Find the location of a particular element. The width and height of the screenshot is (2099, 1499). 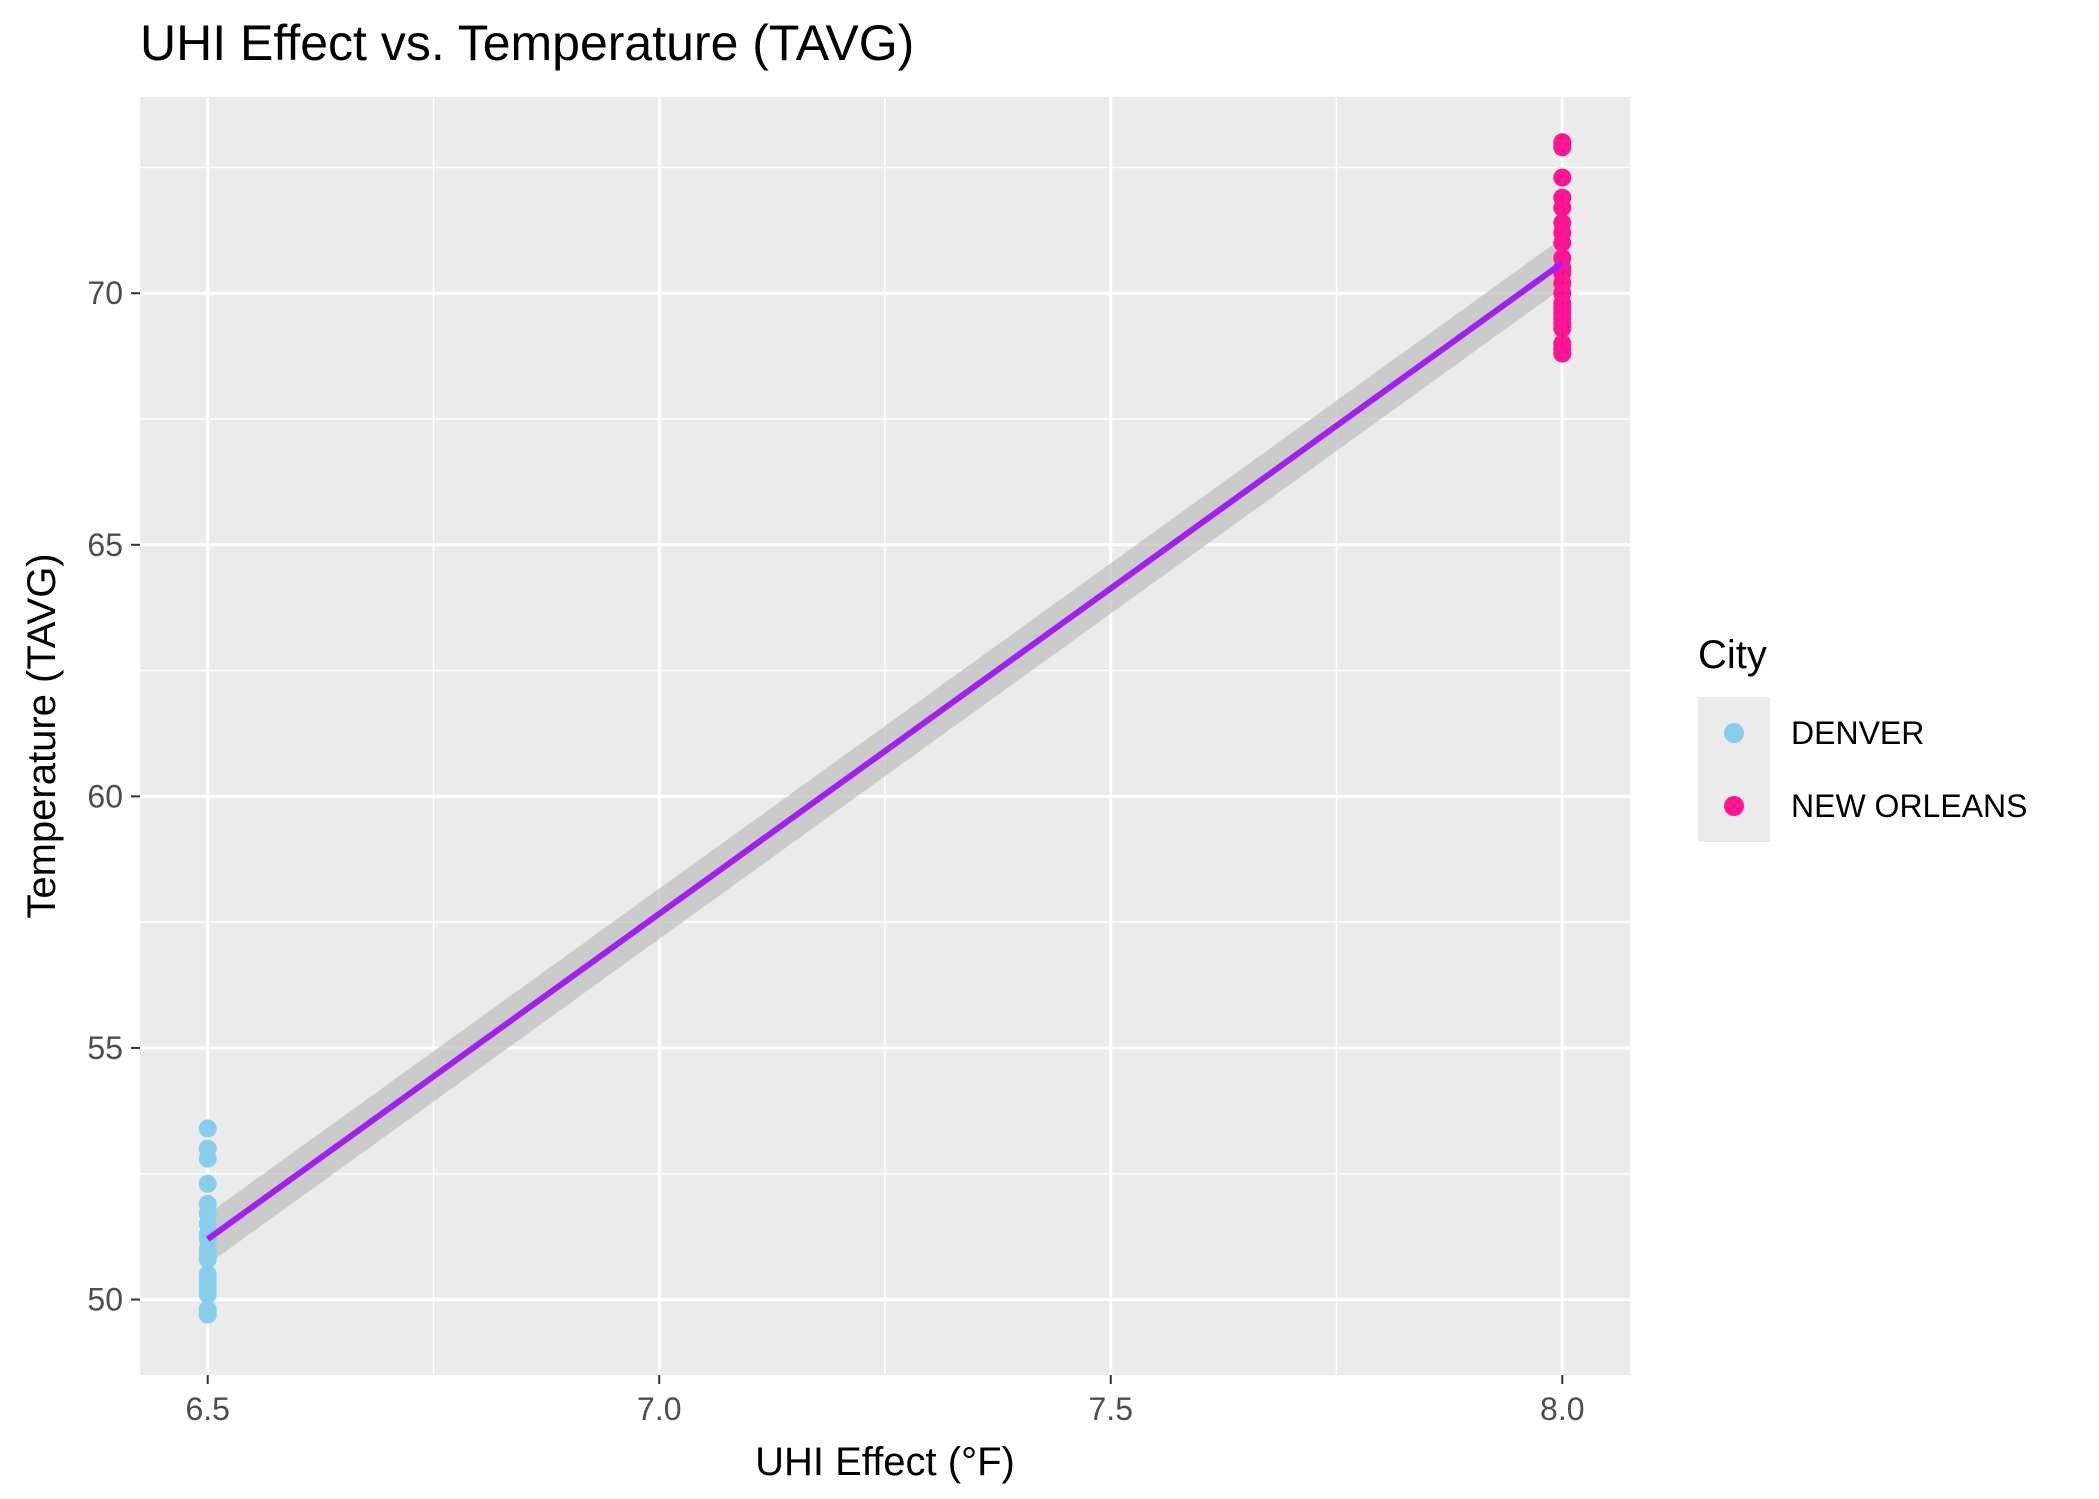

x-tick-label: 8.0 is located at coordinates (1562, 1409).